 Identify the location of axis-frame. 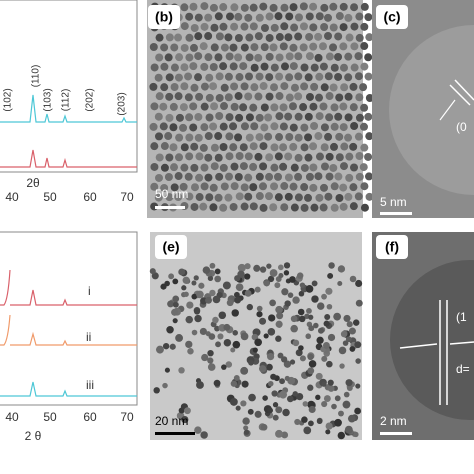
(69, 318).